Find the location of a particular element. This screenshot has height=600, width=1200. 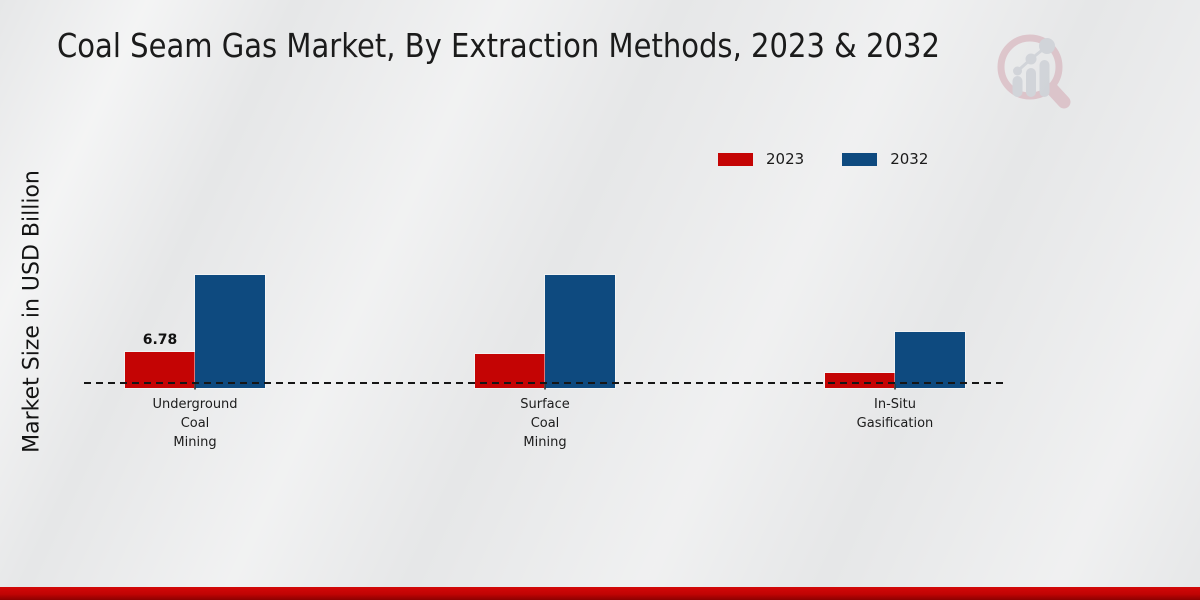

legend-swatch-2032 is located at coordinates (860, 159).